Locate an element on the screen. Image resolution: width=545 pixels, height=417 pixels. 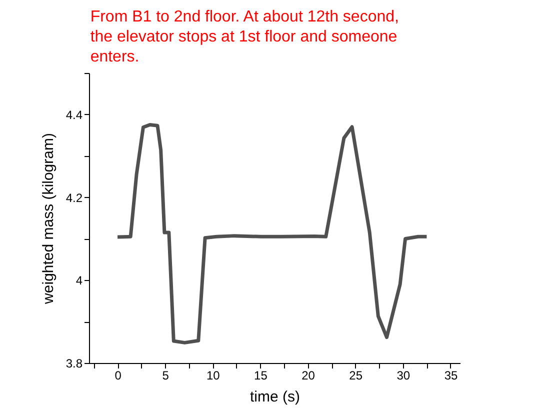
x-tick-label: 20 is located at coordinates (309, 375).